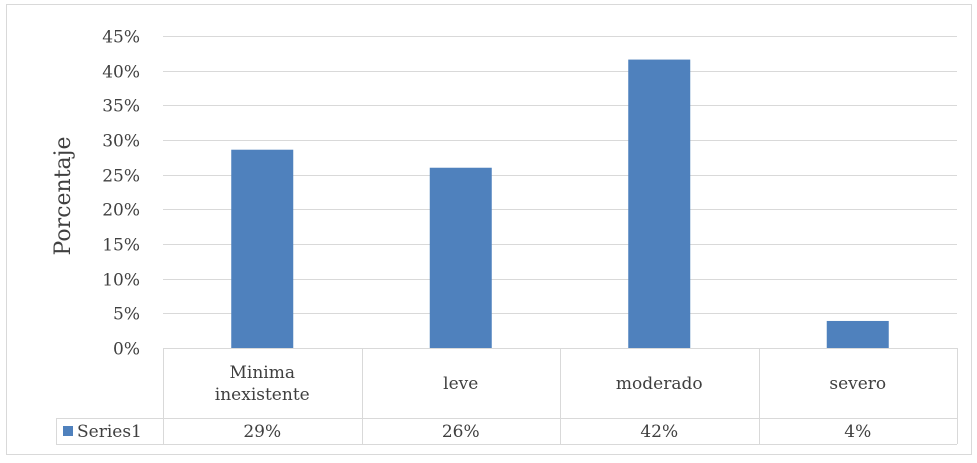 This screenshot has width=977, height=463. I want to click on y-tick-label: 10%, so click(121, 281).